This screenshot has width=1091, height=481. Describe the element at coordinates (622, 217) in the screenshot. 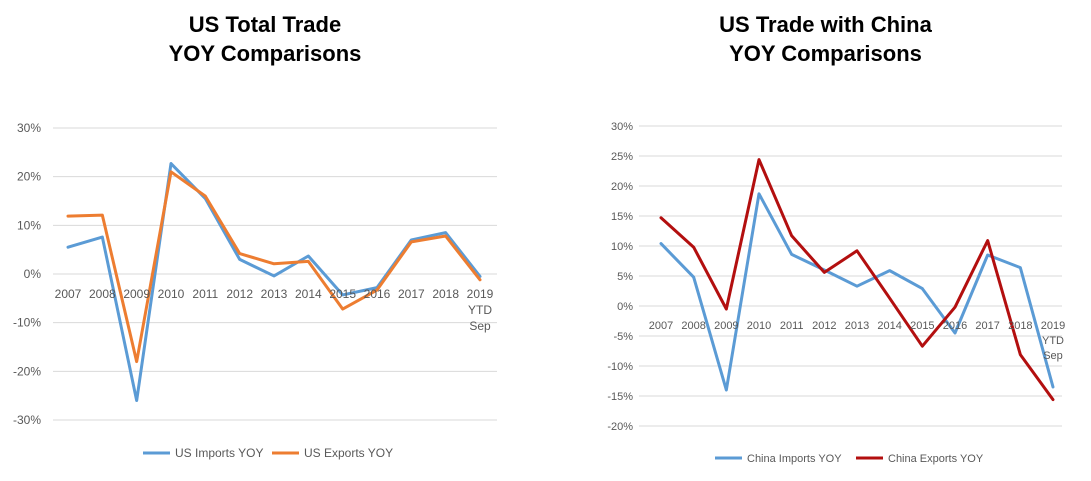

I see `y-tick-label: 15%` at that location.